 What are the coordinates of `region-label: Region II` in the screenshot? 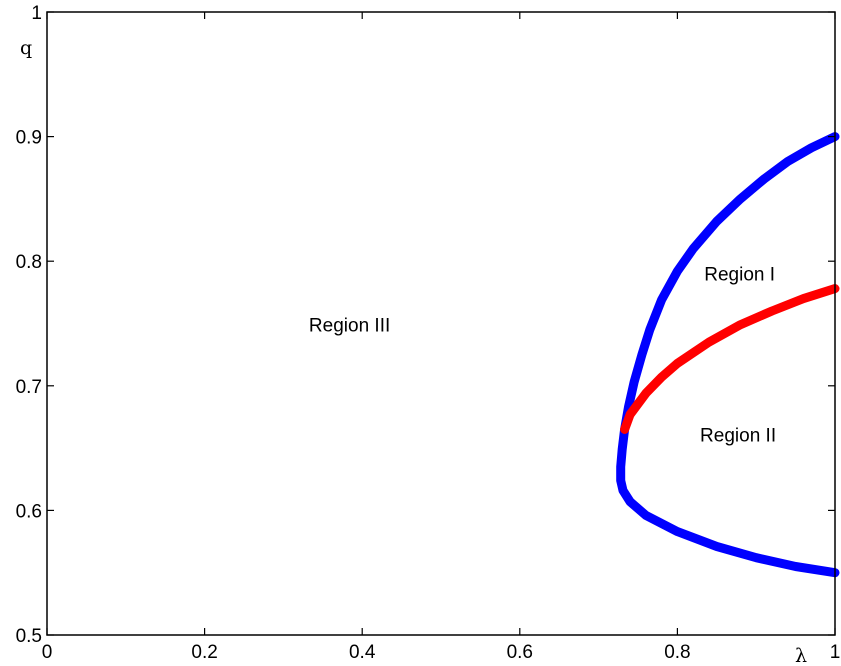 It's located at (738, 435).